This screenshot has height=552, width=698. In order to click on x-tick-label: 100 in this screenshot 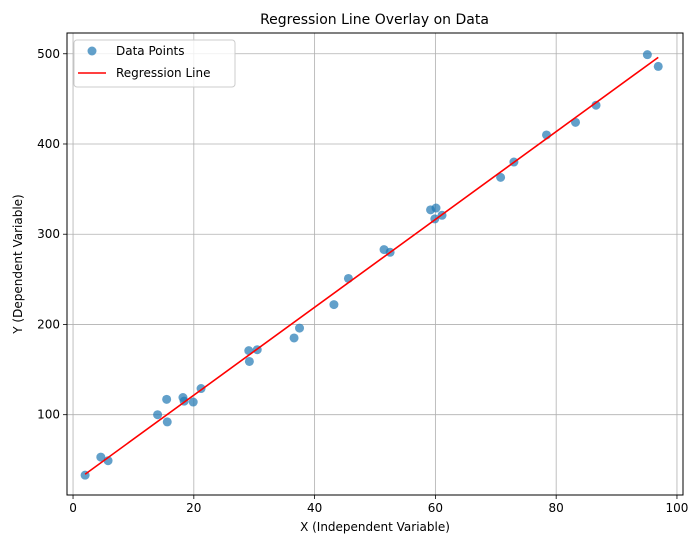, I will do `click(677, 508)`.